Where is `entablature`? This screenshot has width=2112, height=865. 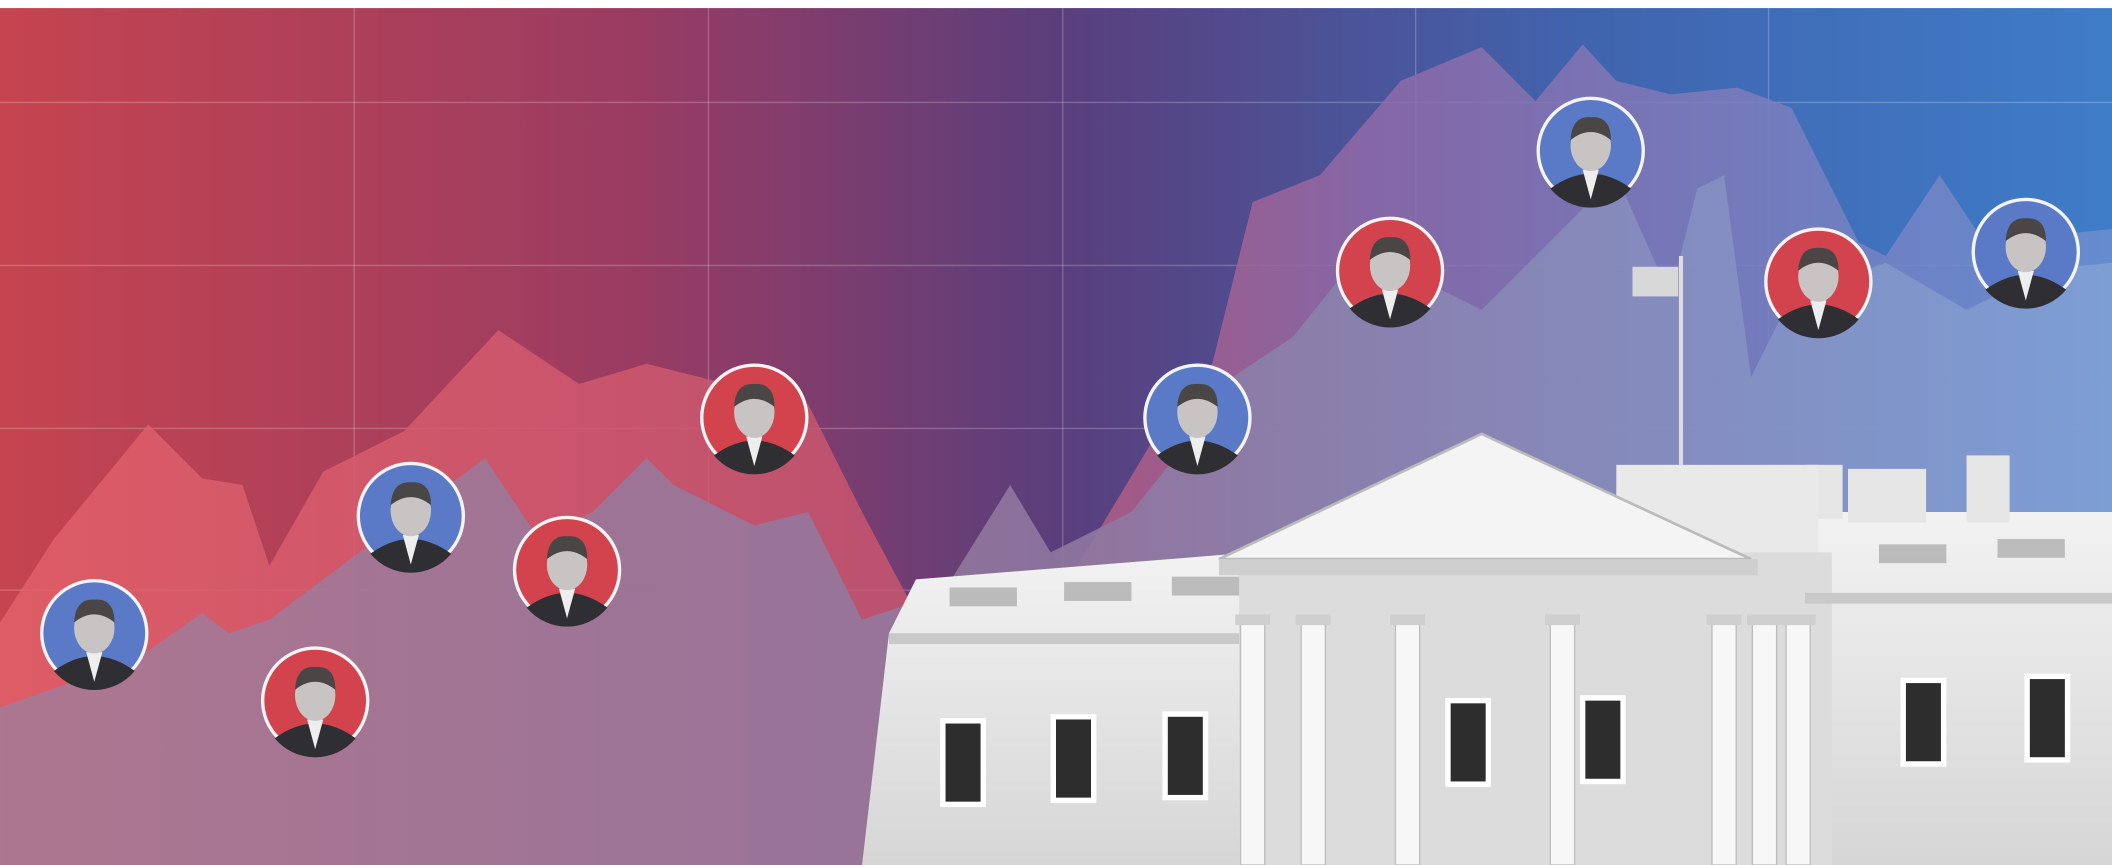 entablature is located at coordinates (1488, 567).